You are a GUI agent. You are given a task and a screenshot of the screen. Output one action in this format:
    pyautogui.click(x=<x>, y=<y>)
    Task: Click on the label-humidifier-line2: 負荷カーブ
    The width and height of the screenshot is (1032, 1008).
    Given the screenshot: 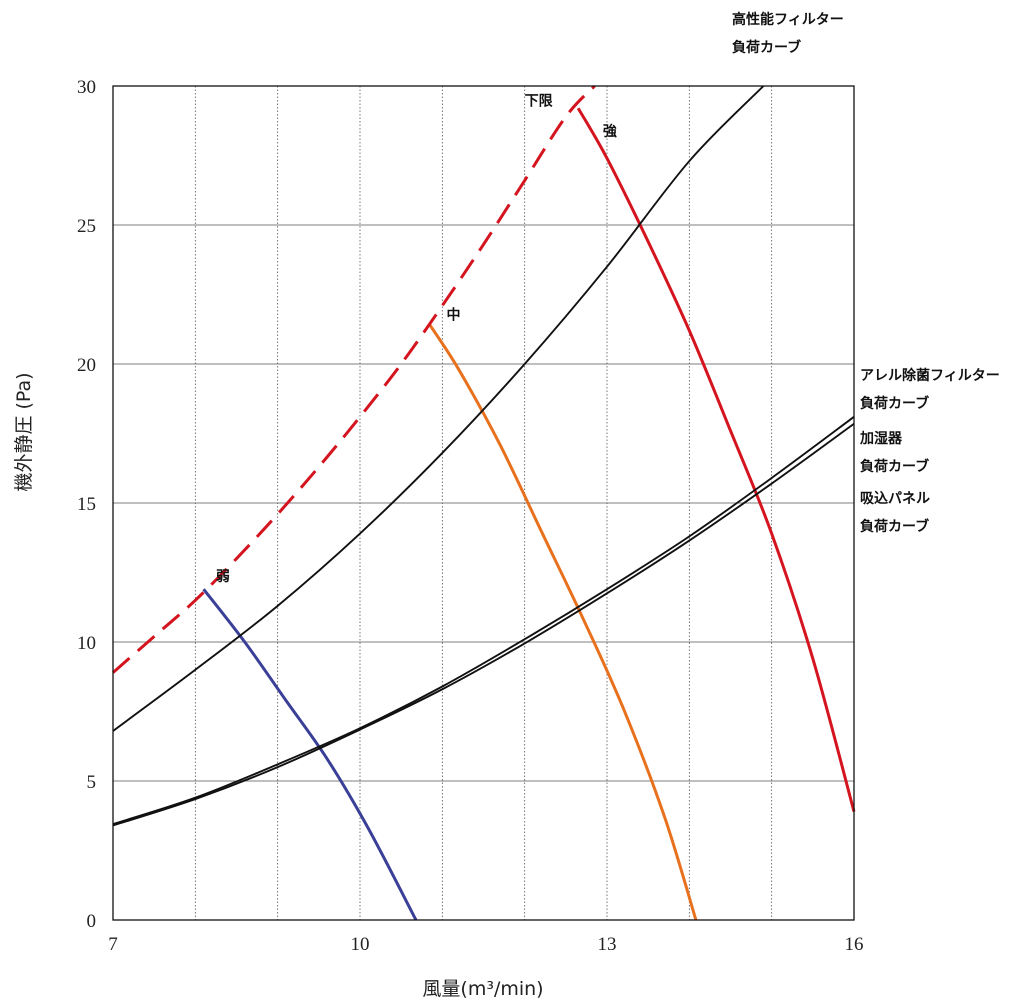 What is the action you would take?
    pyautogui.click(x=894, y=466)
    